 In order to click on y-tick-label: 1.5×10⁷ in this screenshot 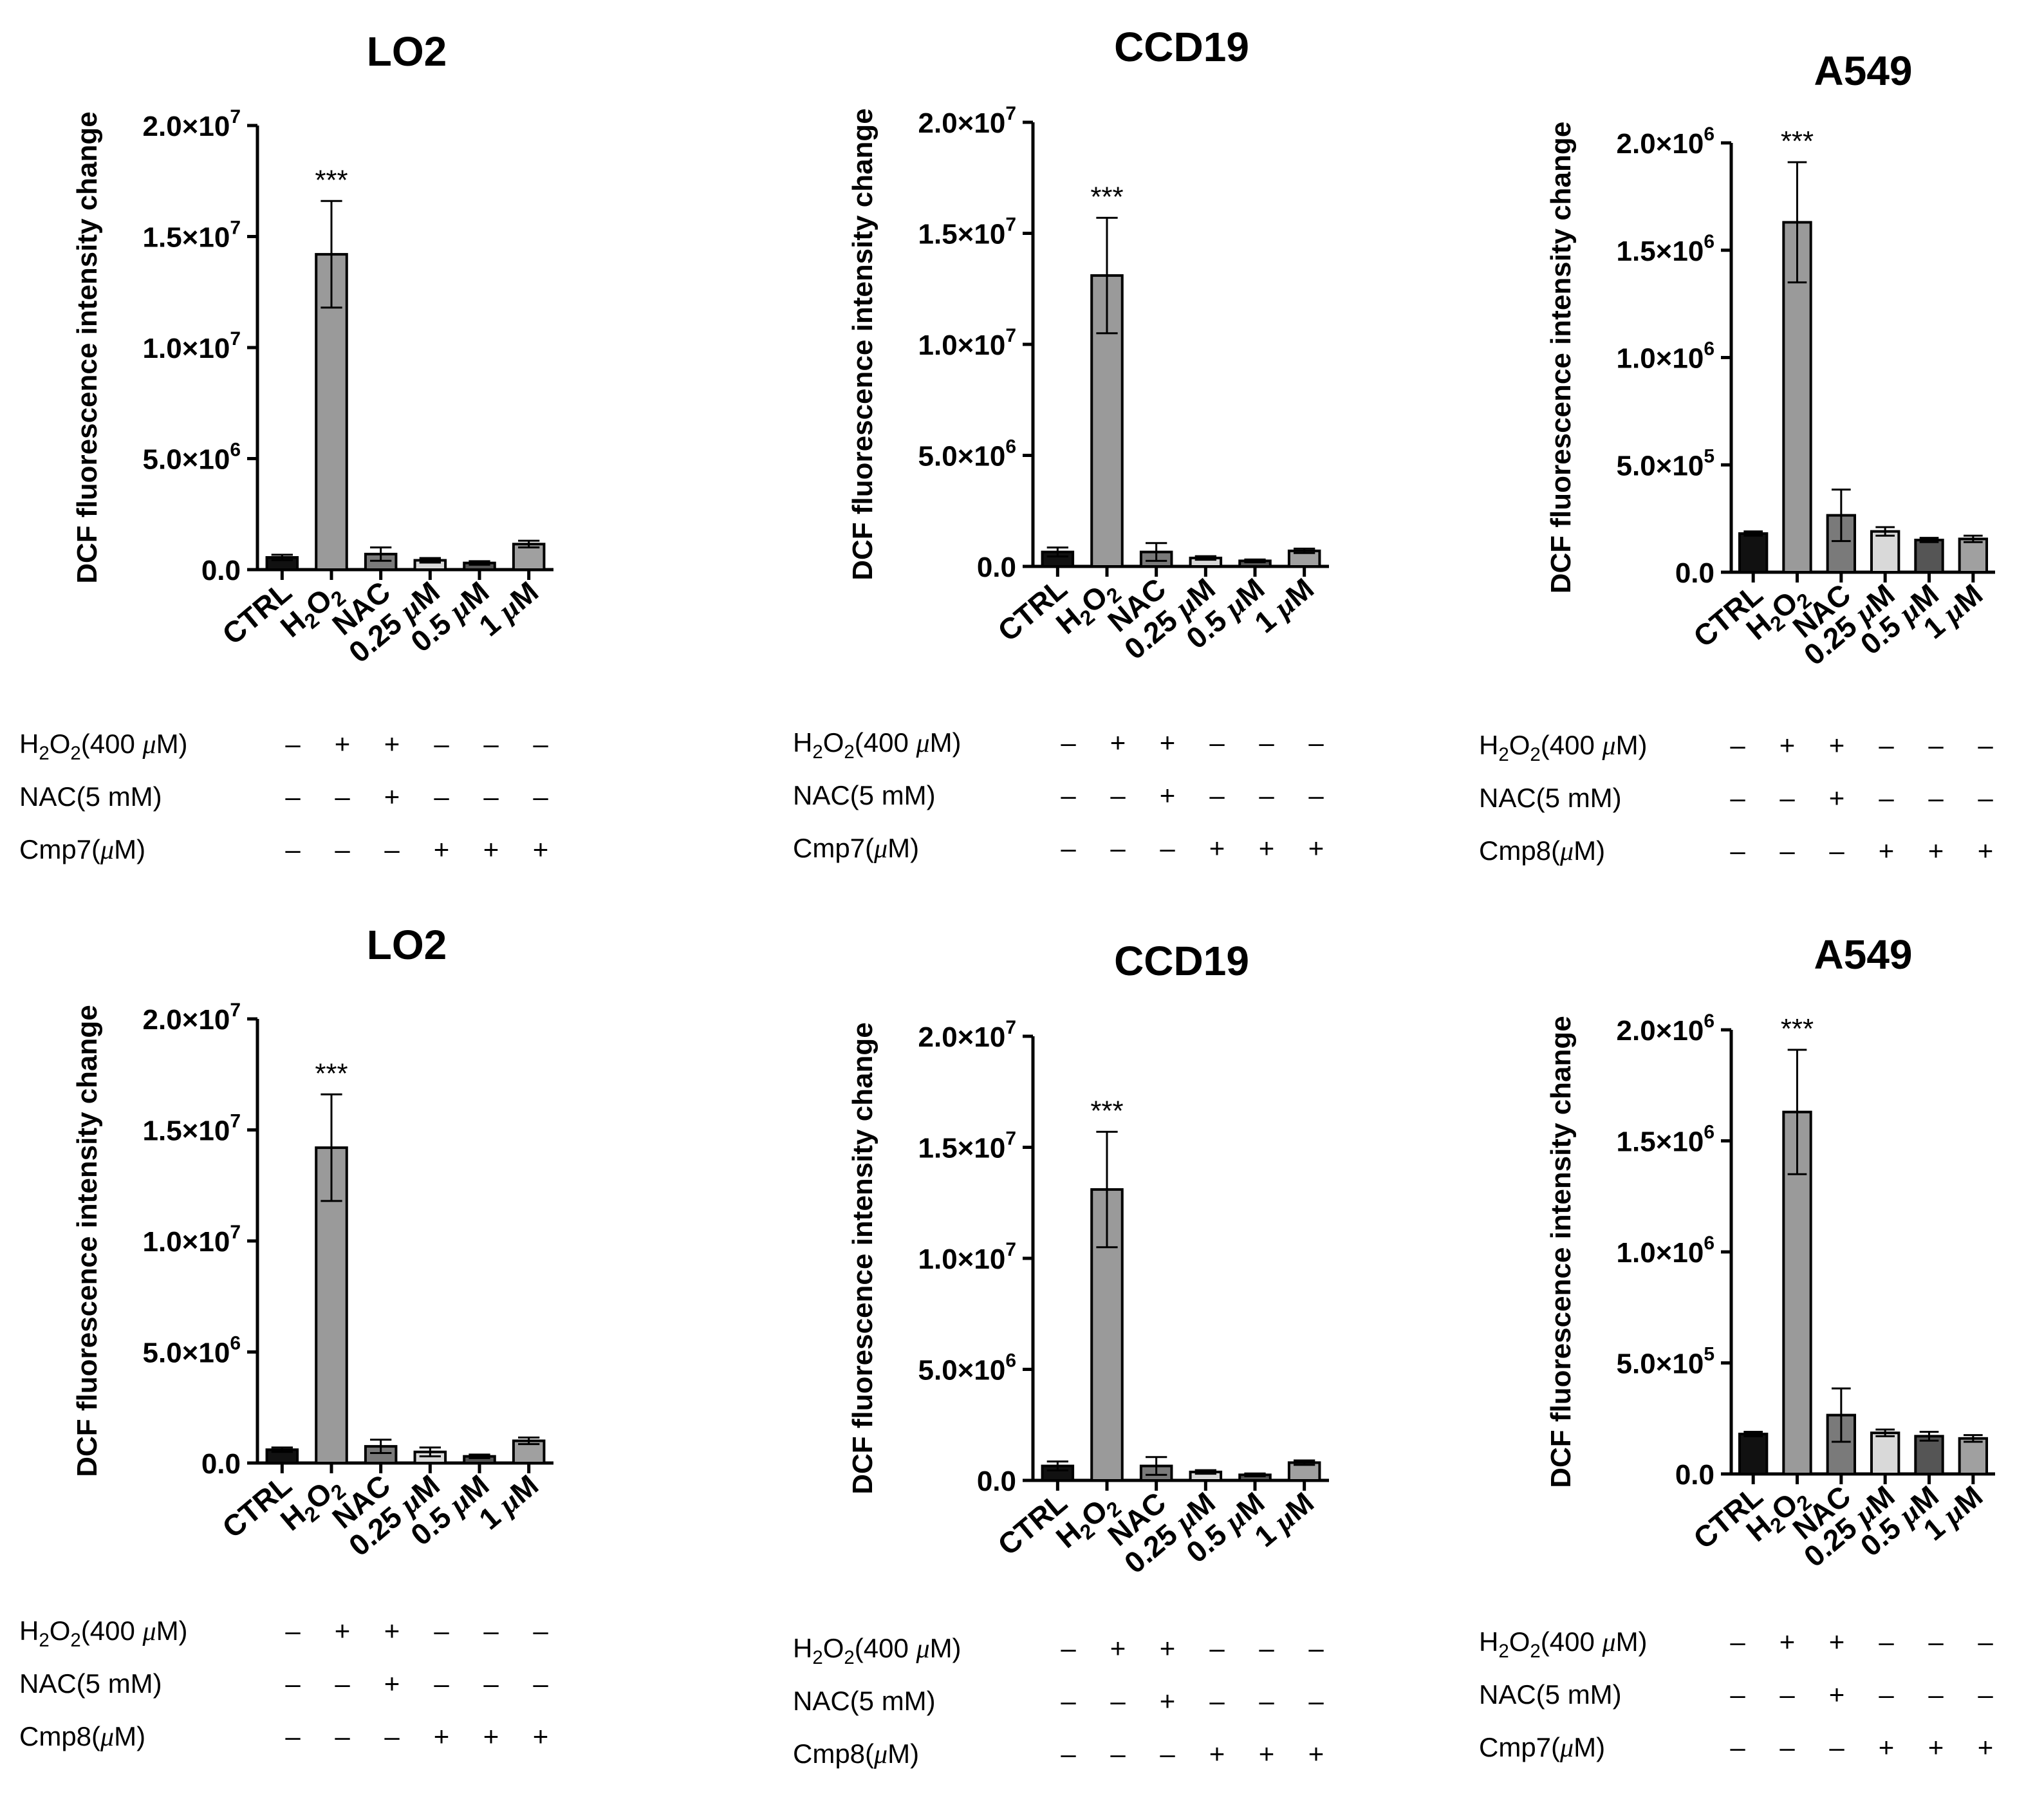, I will do `click(192, 1129)`.